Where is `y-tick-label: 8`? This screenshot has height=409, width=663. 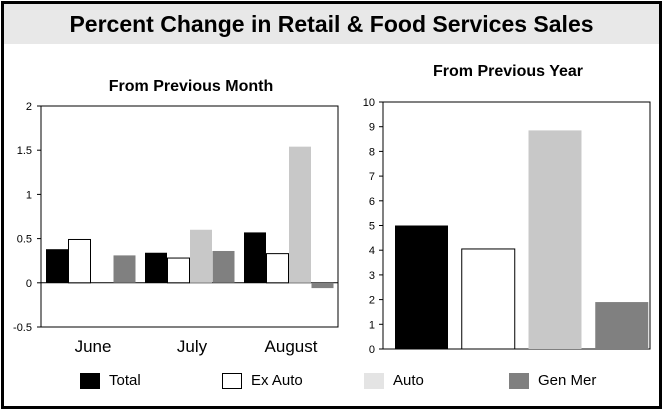 y-tick-label: 8 is located at coordinates (372, 152).